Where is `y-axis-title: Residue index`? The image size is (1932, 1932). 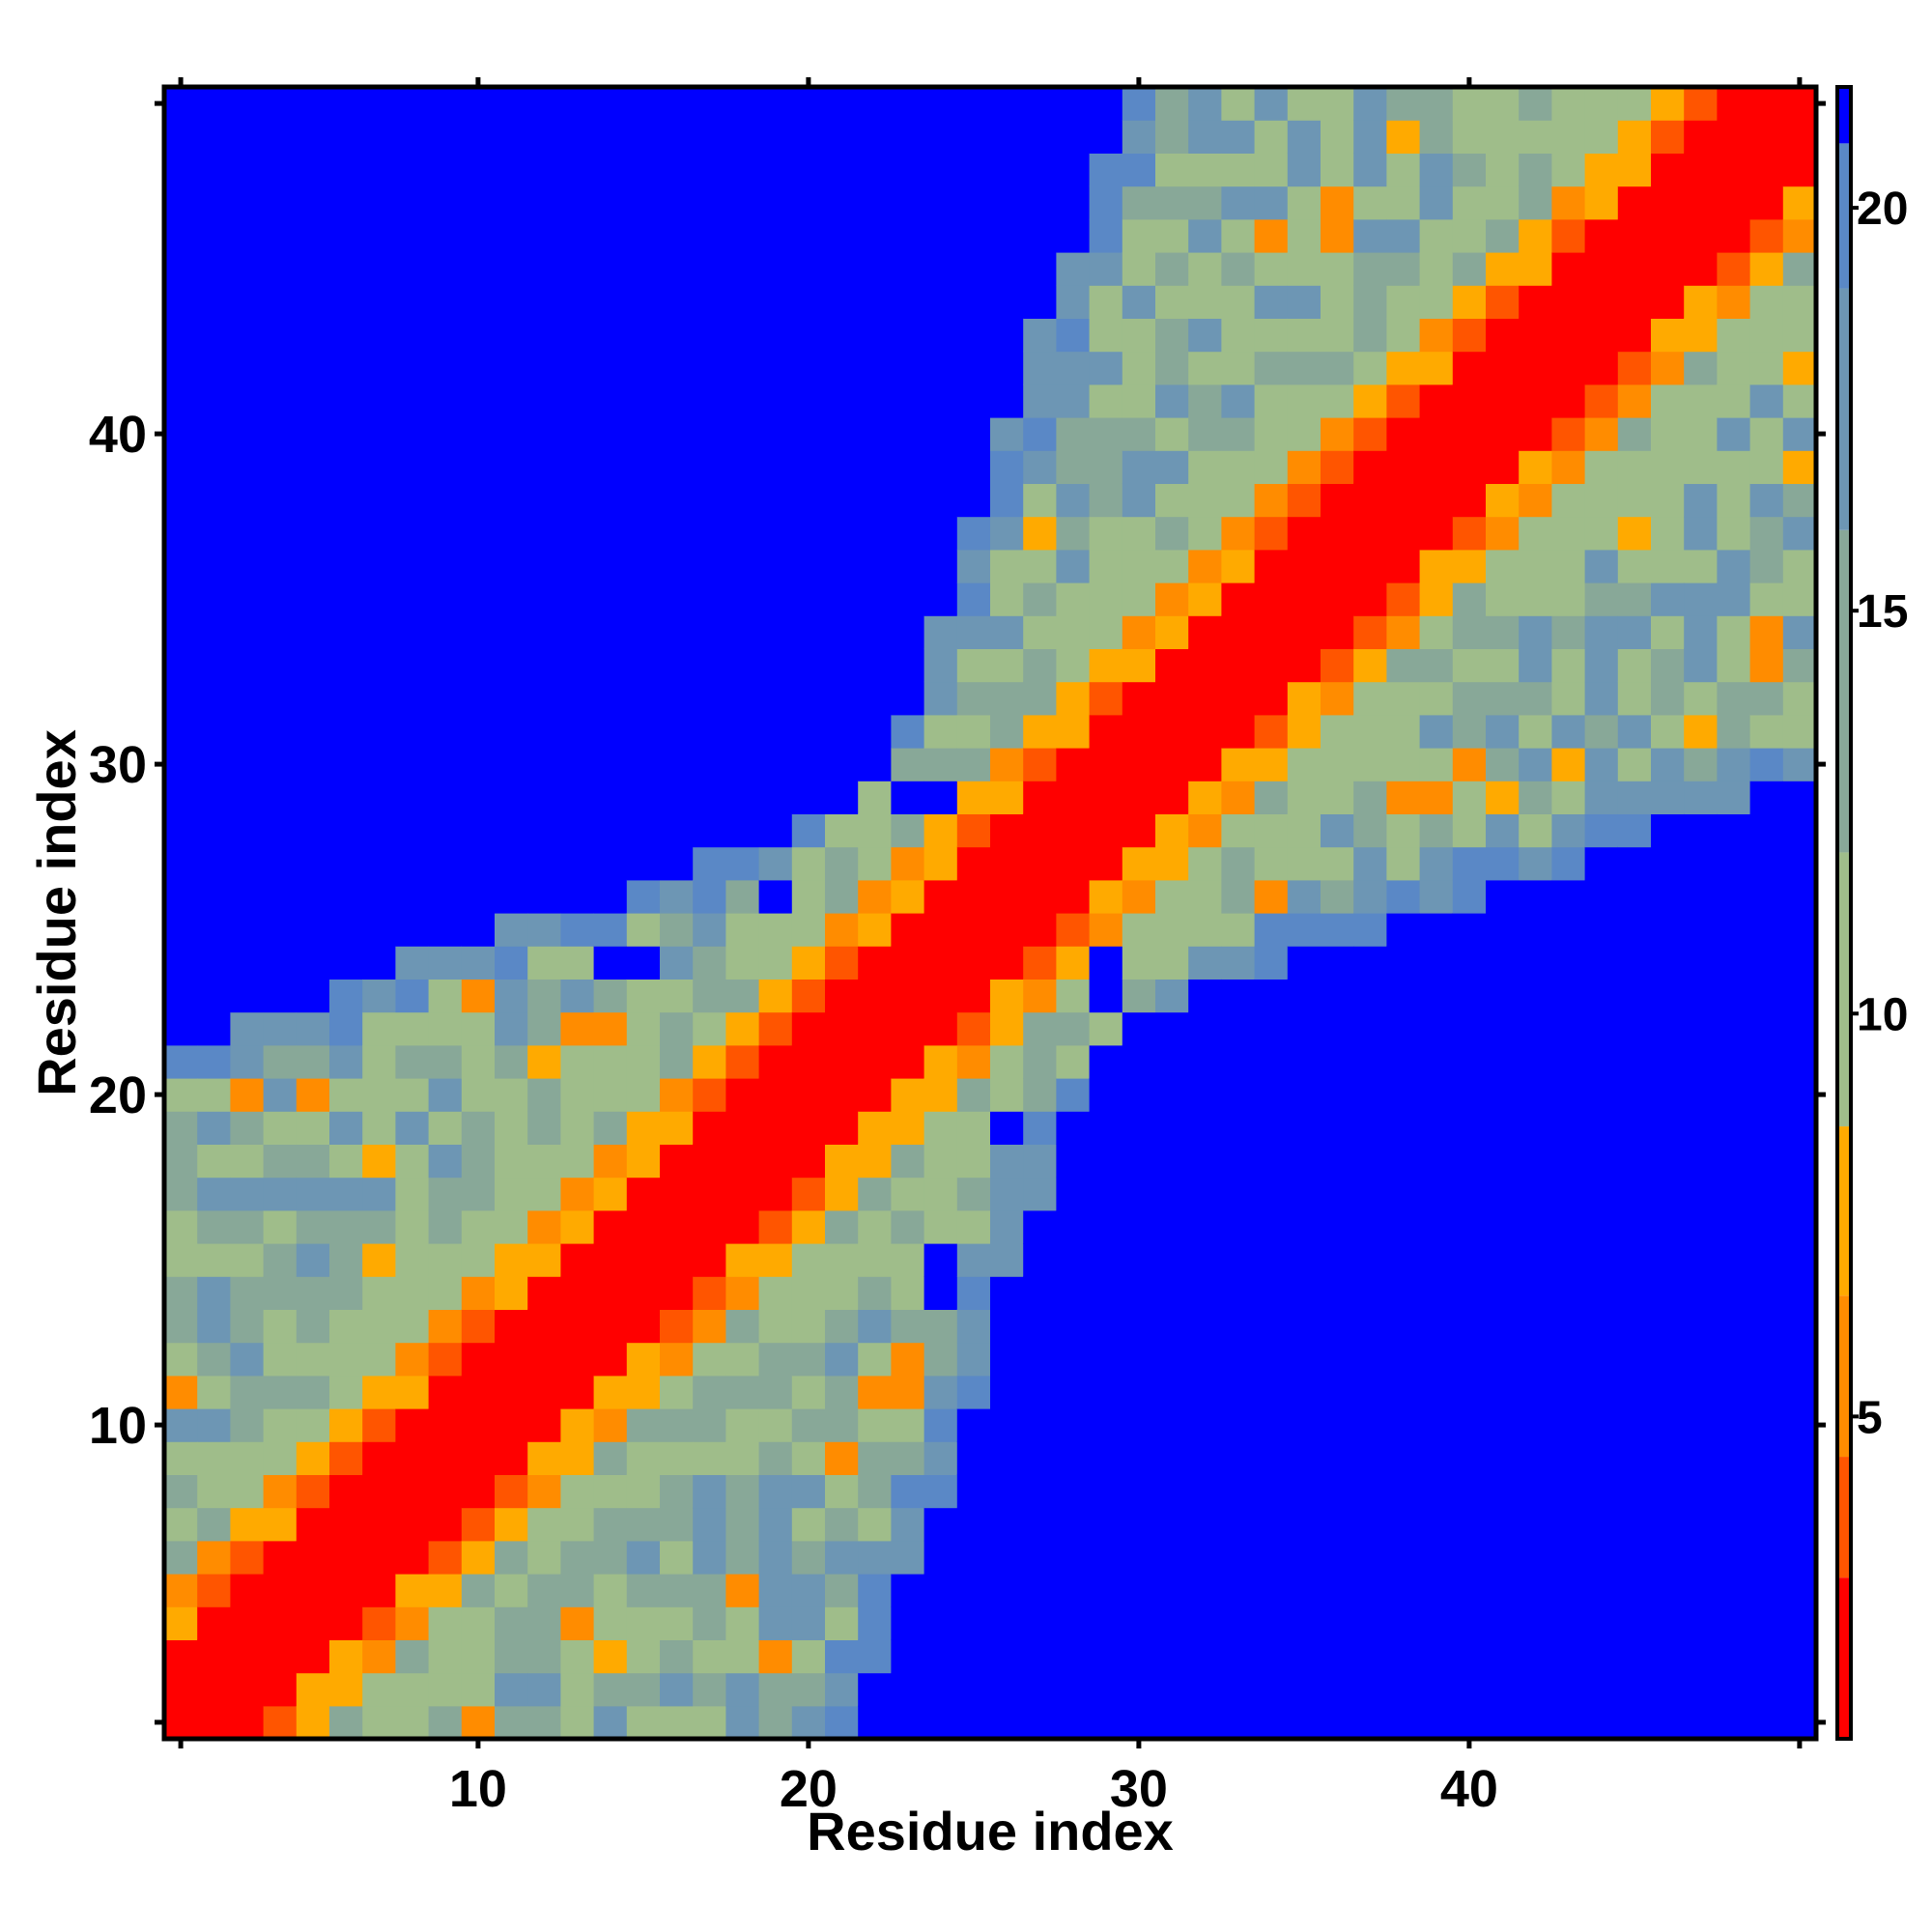
y-axis-title: Residue index is located at coordinates (56, 912).